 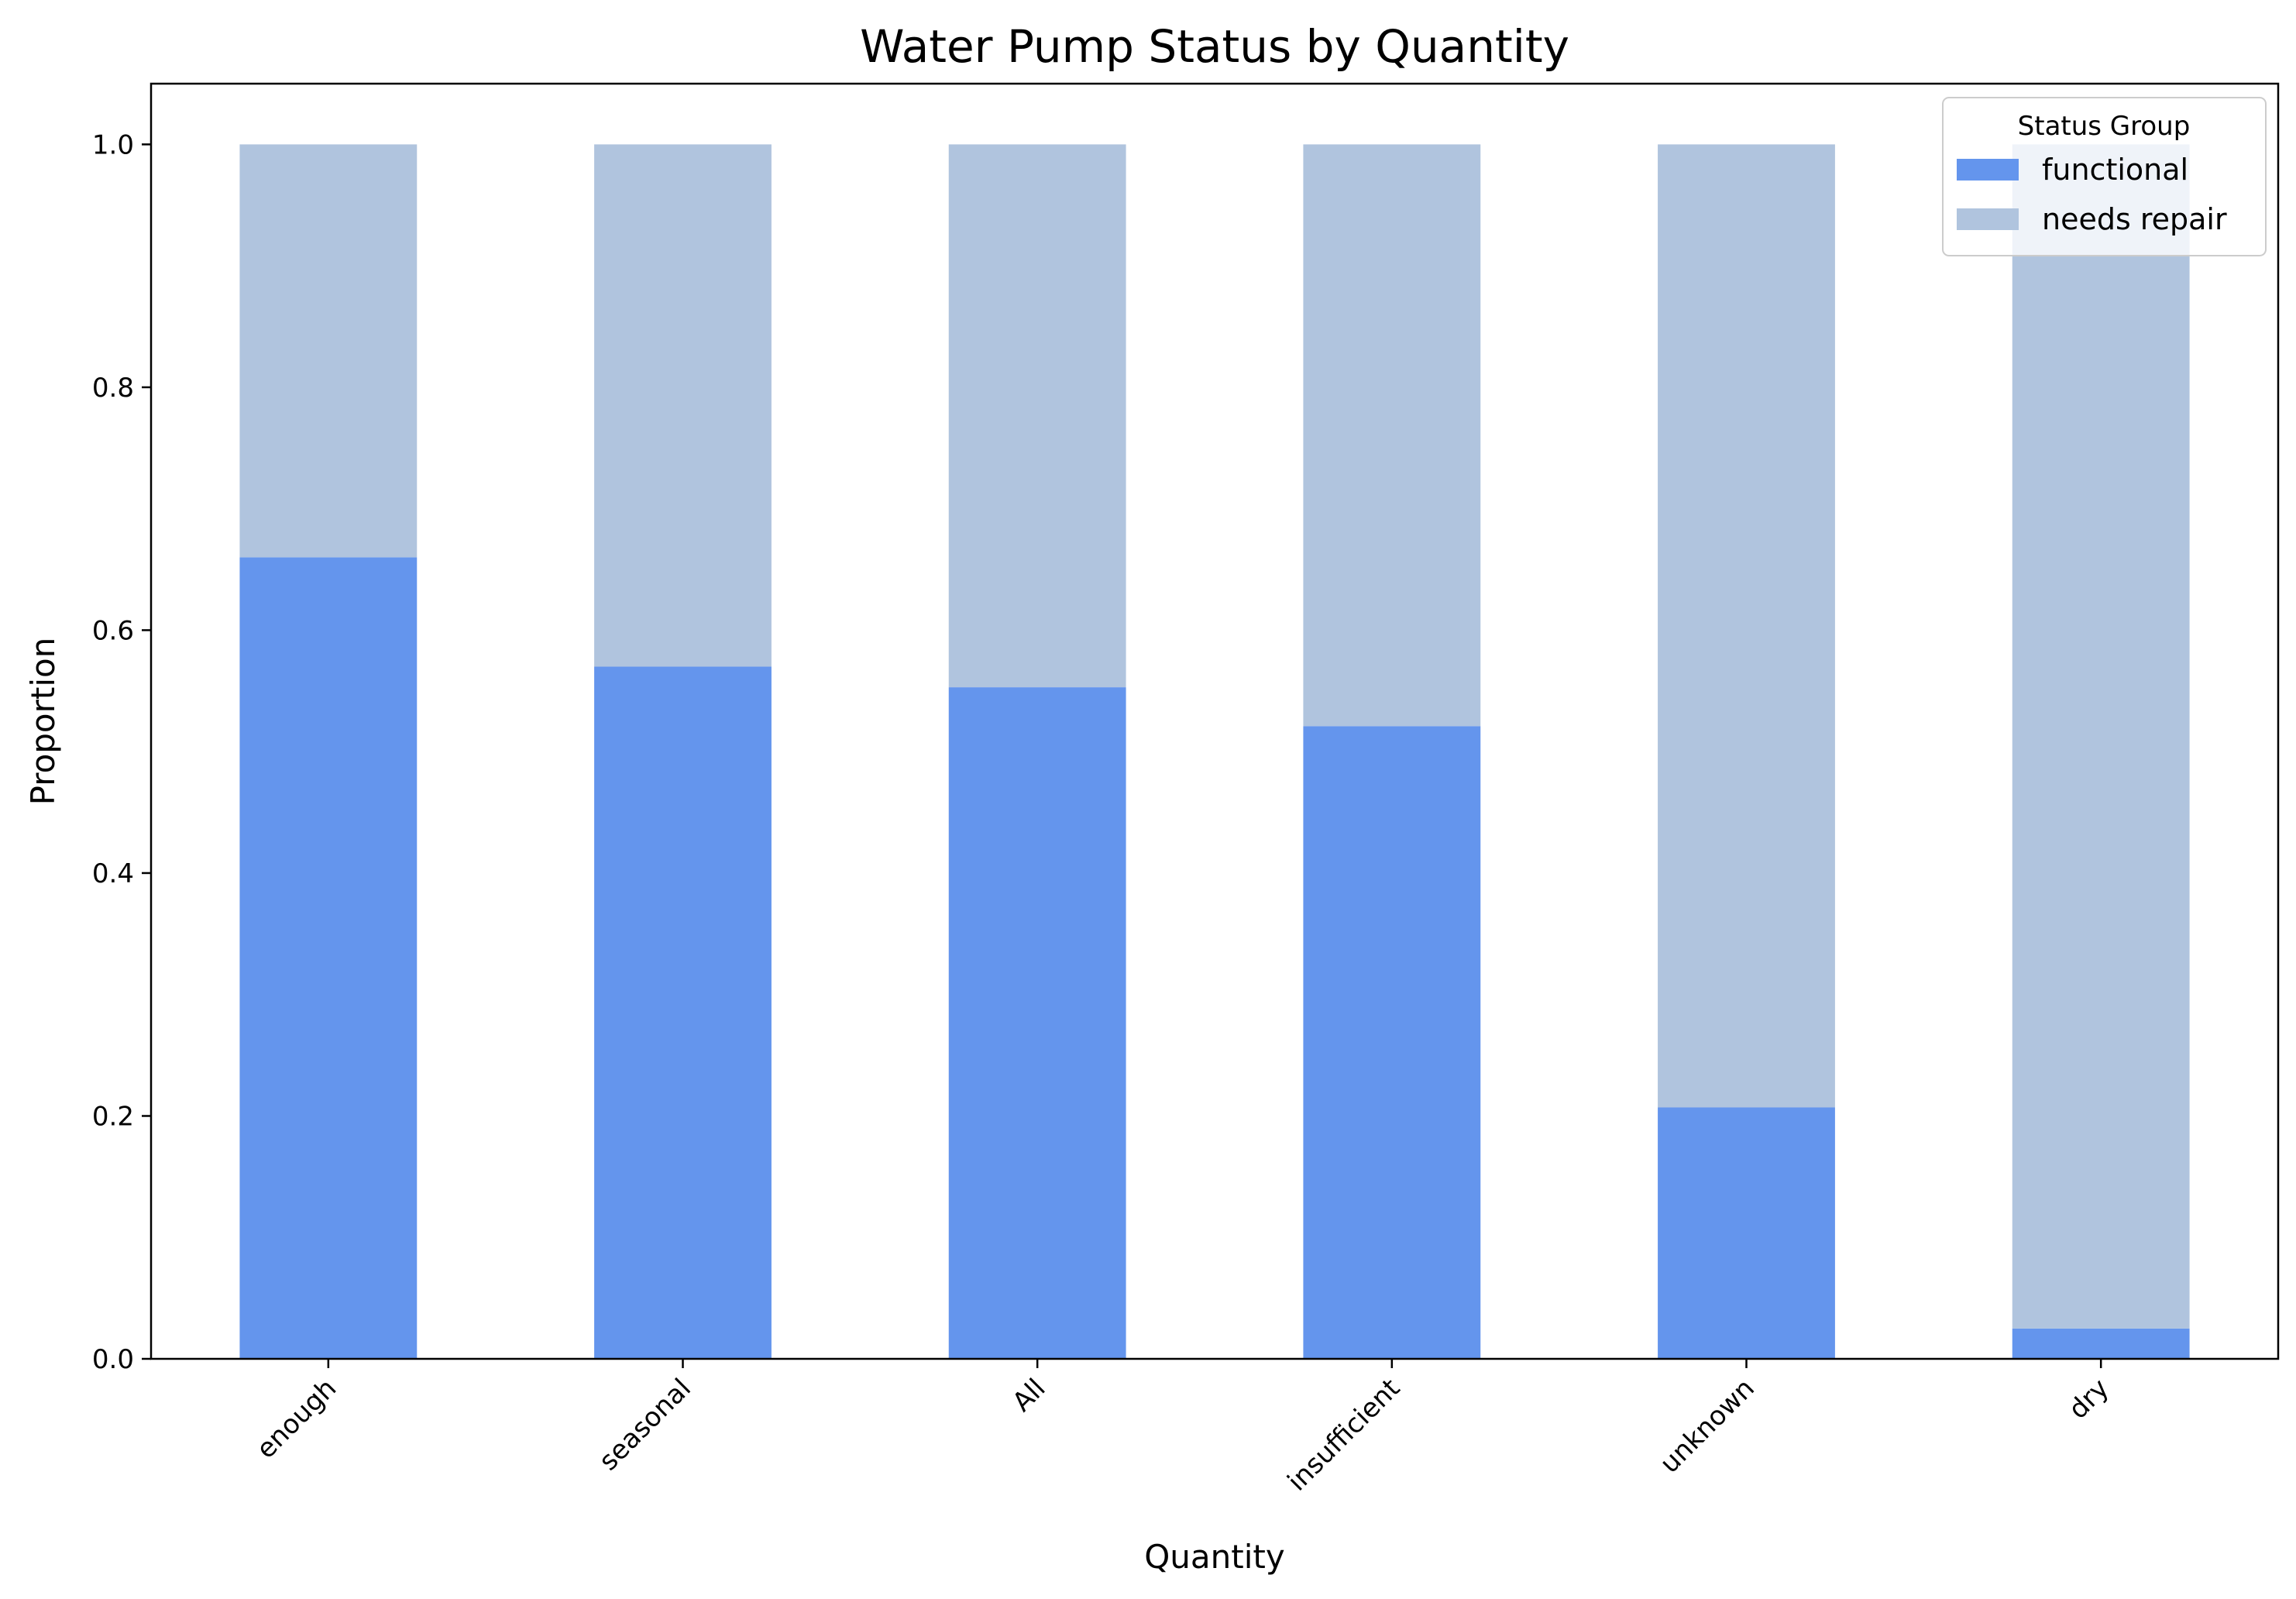 I want to click on legend-box, so click(x=2104, y=176).